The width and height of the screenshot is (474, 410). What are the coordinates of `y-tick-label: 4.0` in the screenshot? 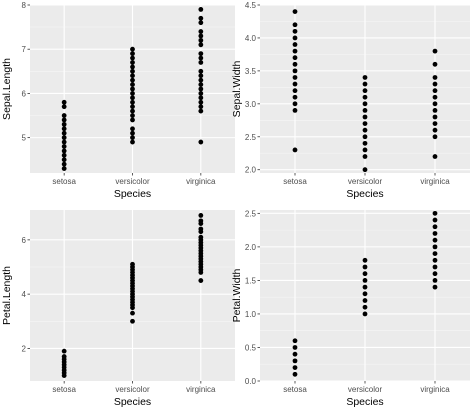 It's located at (251, 38).